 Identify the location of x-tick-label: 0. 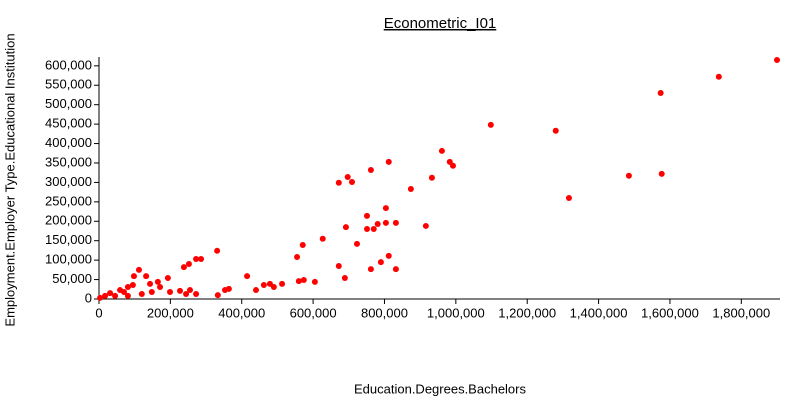
(98, 312).